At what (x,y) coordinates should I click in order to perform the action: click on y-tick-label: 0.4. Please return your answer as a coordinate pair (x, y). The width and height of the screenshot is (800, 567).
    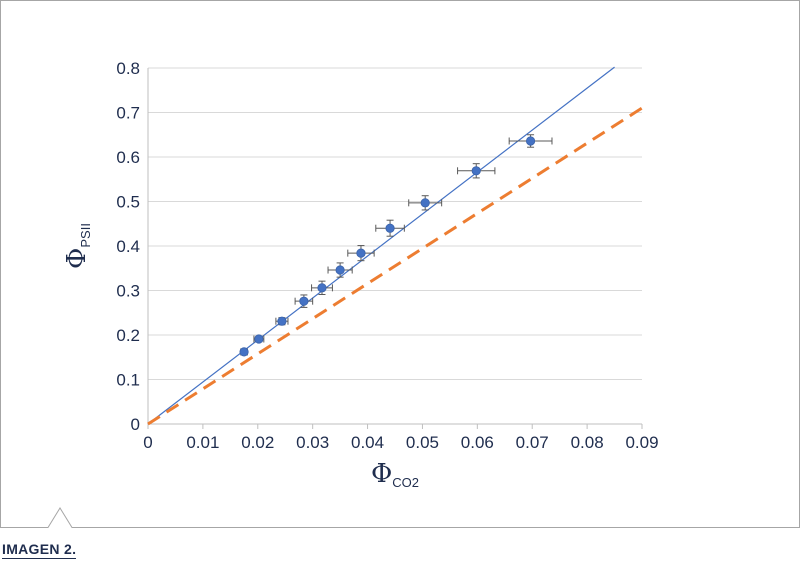
    Looking at the image, I should click on (128, 246).